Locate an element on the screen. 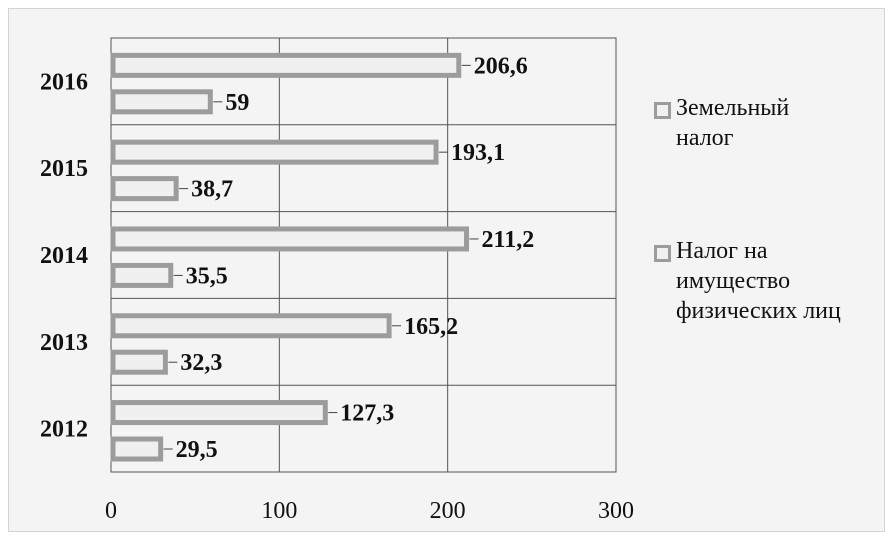  data-label: 35,5 is located at coordinates (207, 276).